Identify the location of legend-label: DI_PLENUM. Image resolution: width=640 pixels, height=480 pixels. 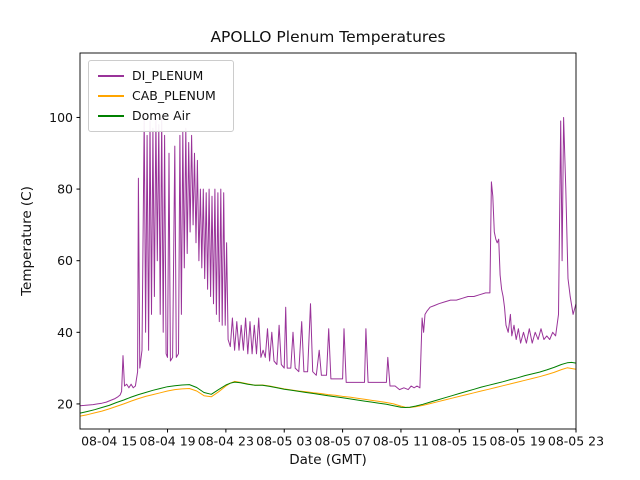
(168, 75).